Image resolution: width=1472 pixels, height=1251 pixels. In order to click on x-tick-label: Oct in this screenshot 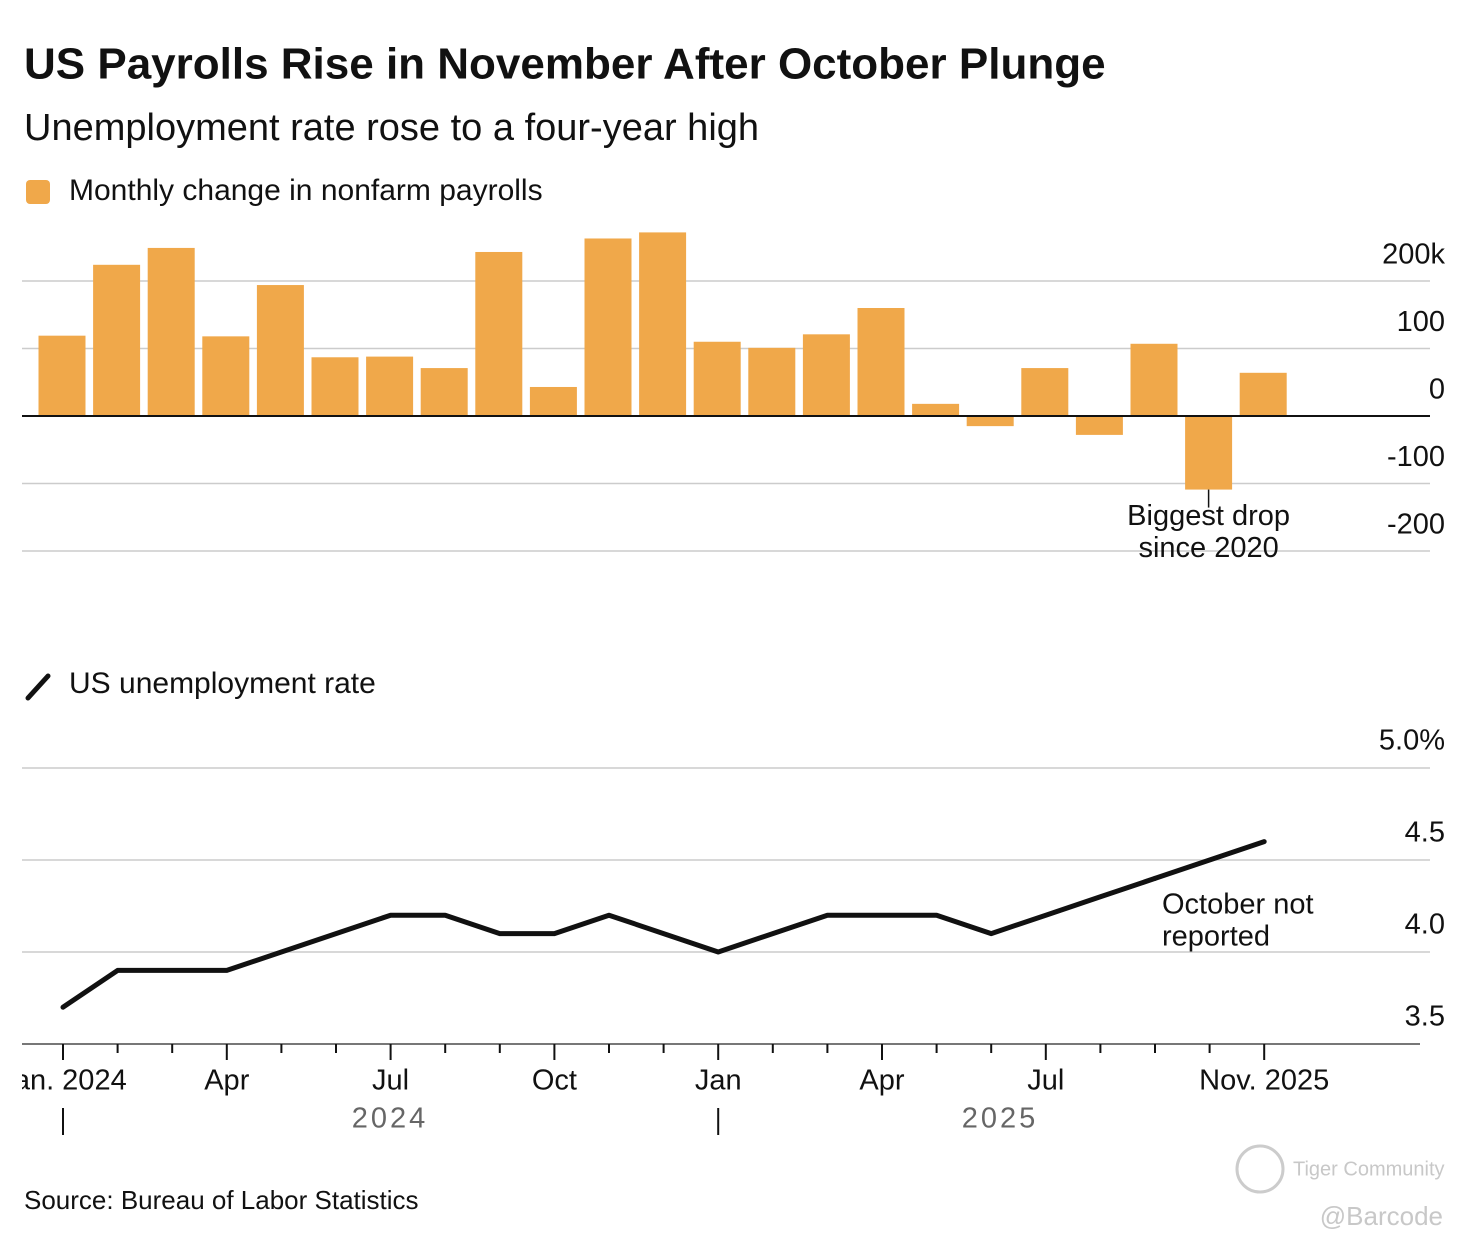, I will do `click(554, 1081)`.